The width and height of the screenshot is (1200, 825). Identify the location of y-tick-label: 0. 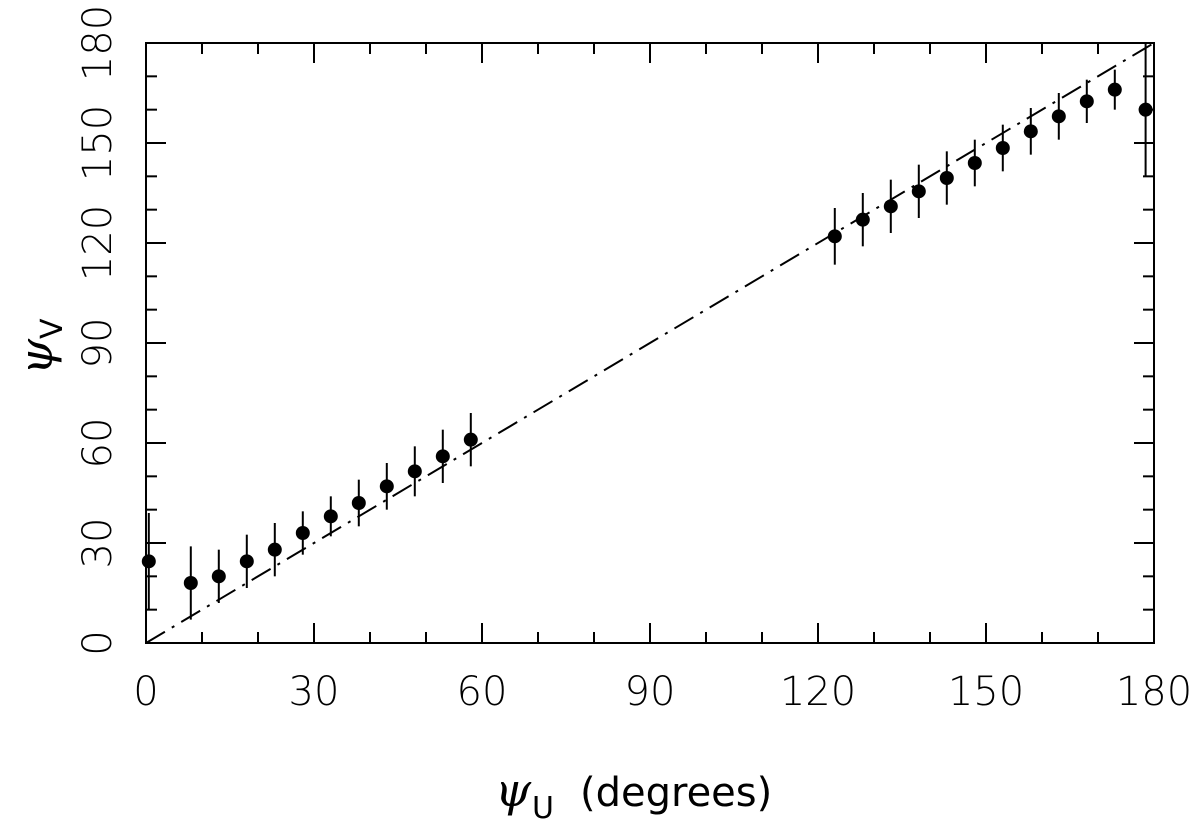
(98, 642).